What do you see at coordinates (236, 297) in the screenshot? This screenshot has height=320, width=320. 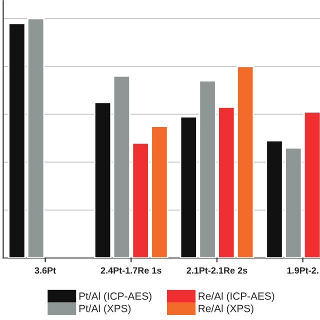 I see `legend-label: Re/Al (ICP-AES)` at bounding box center [236, 297].